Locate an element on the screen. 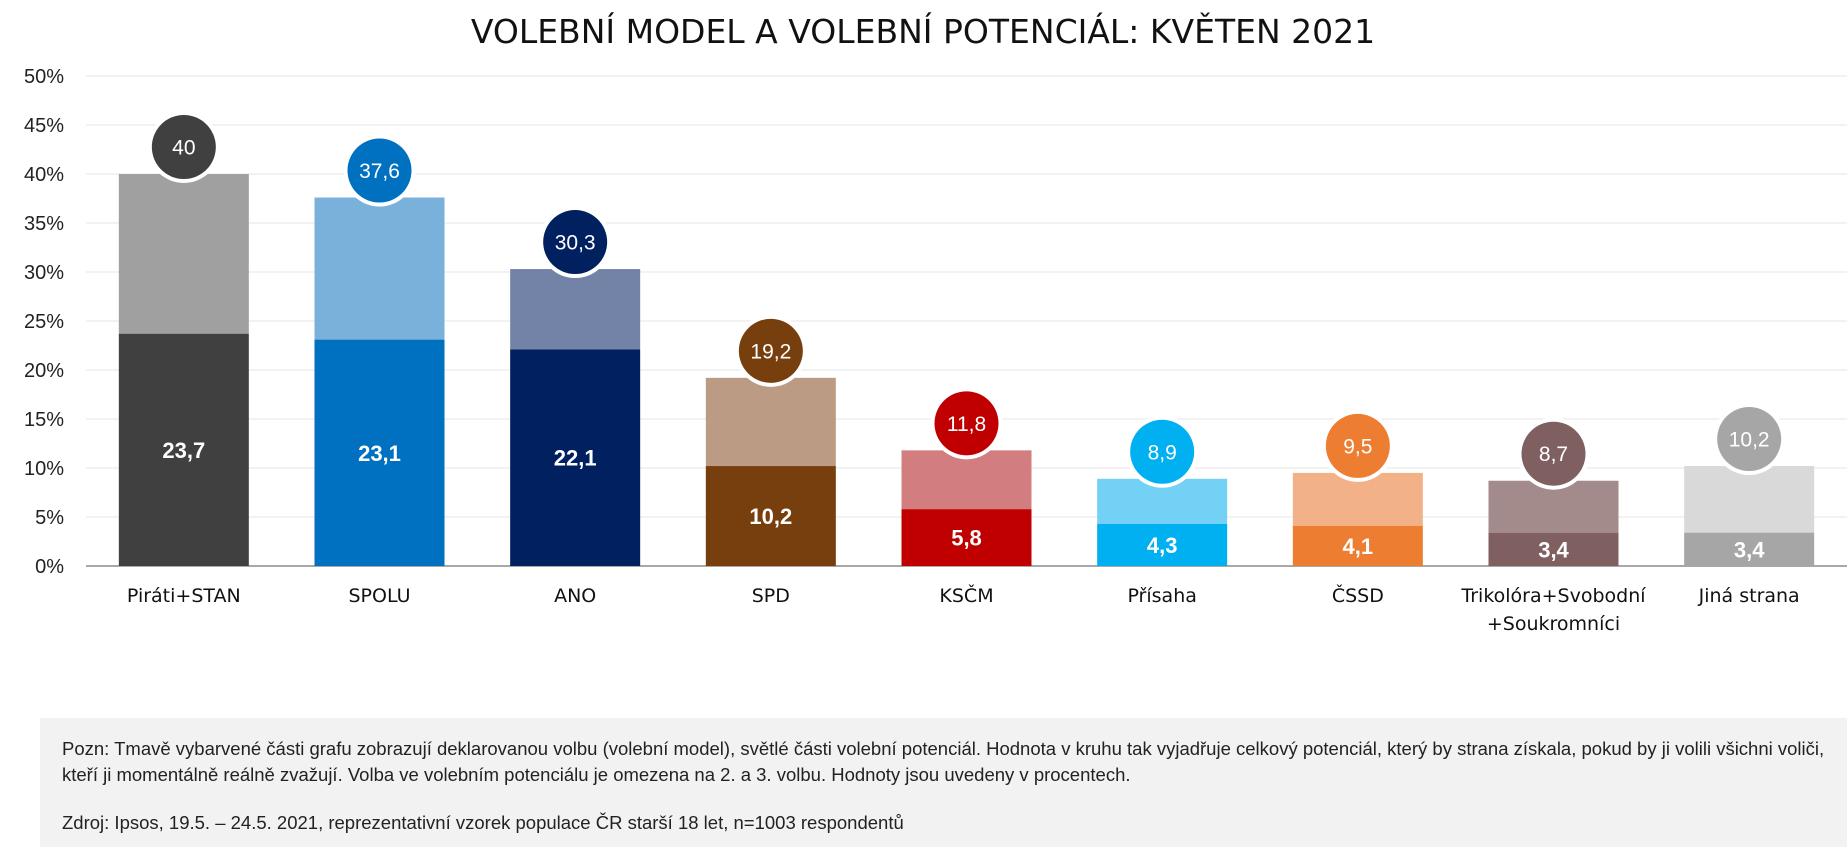 The height and width of the screenshot is (847, 1847). x-tick-label: Přísaha is located at coordinates (1161, 596).